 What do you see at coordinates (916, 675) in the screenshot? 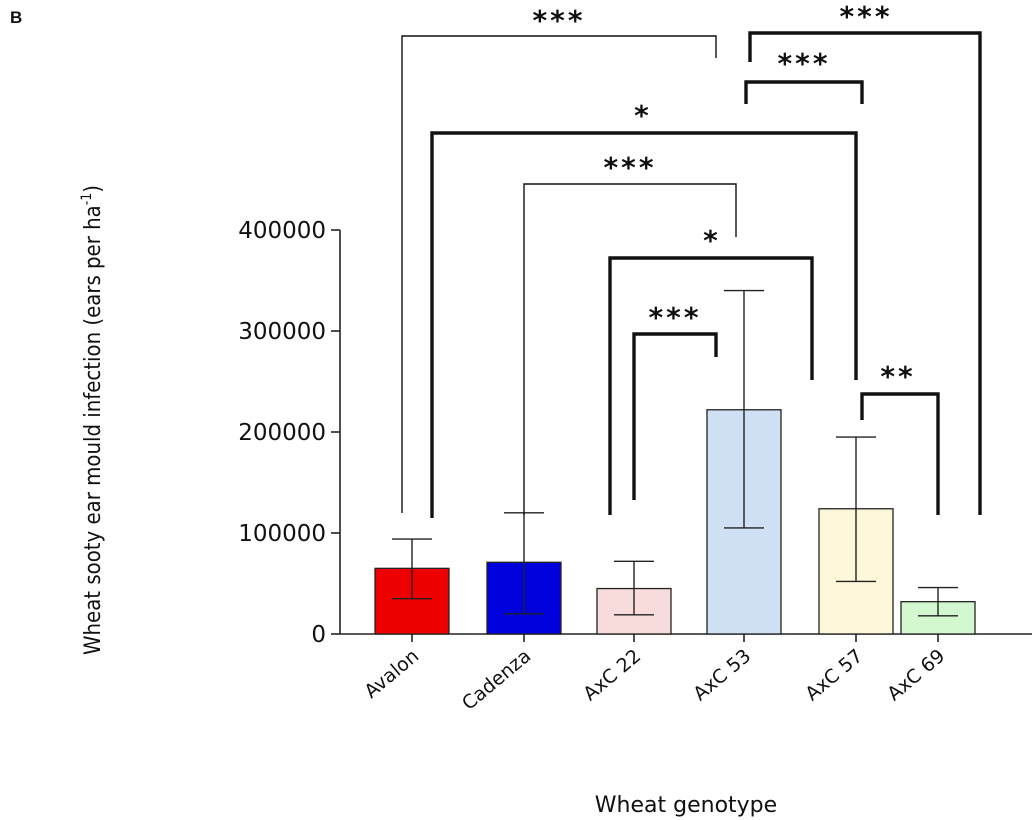
I see `x-tick-label: AxC 69` at bounding box center [916, 675].